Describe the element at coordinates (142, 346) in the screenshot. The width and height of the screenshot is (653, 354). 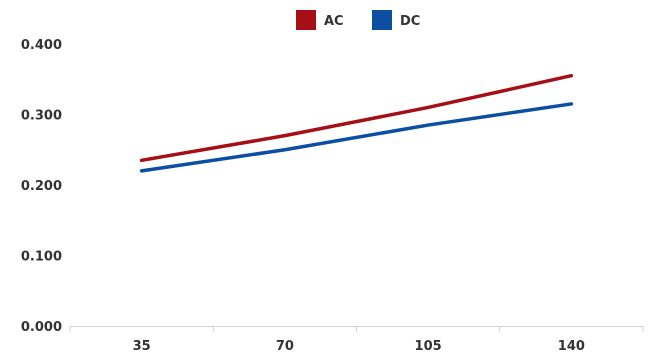
I see `x-tick-label: 35` at that location.